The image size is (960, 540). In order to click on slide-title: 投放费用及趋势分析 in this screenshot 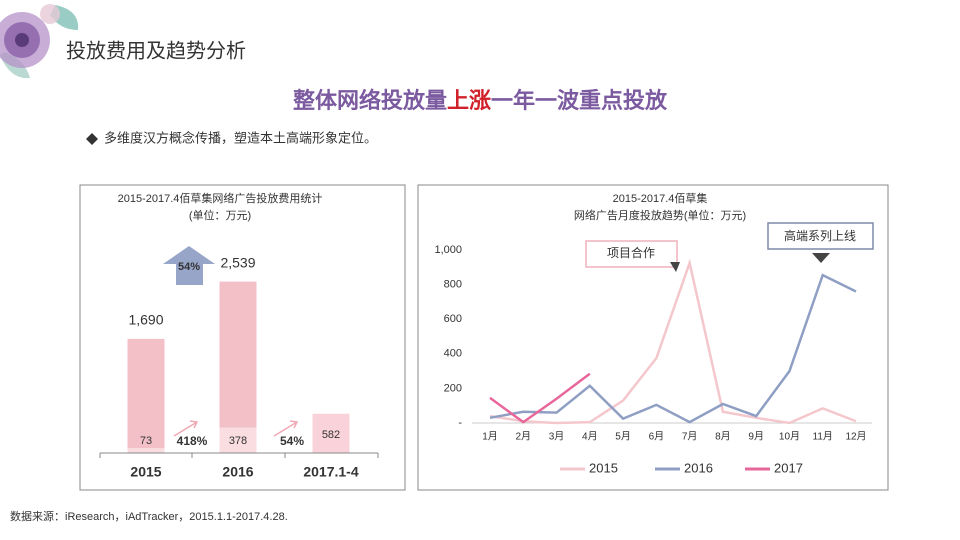, I will do `click(156, 50)`.